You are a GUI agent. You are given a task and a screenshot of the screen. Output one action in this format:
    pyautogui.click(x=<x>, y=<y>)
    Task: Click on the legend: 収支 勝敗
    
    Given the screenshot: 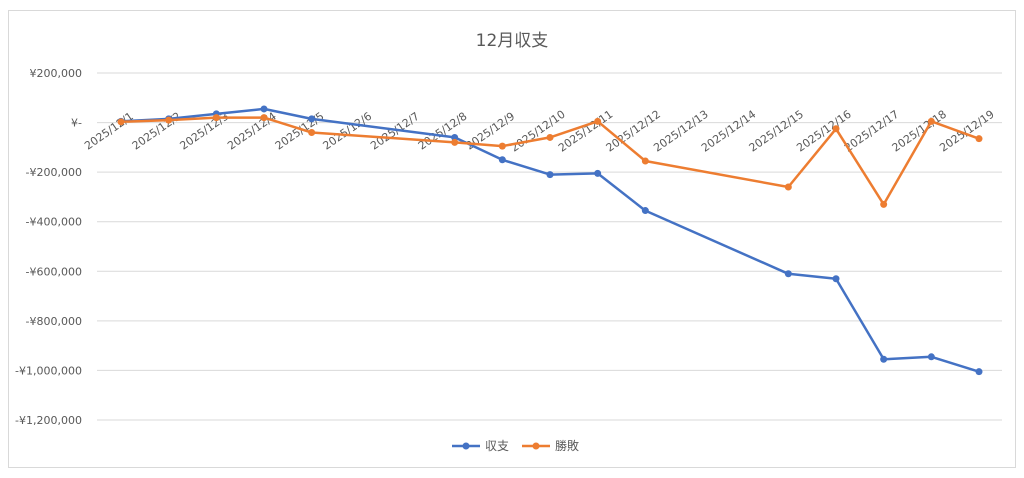 What is the action you would take?
    pyautogui.click(x=515, y=445)
    